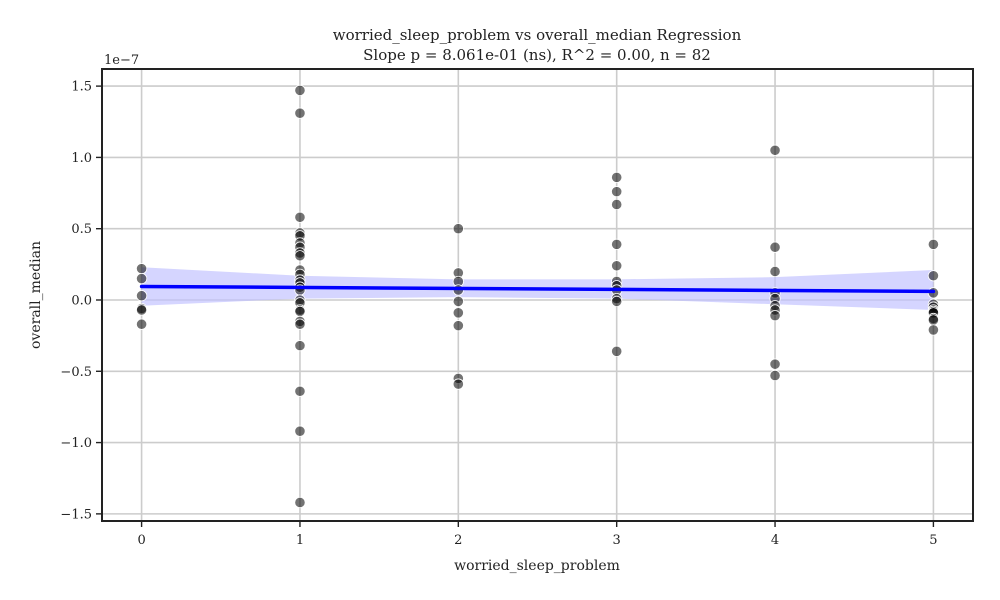 Image resolution: width=1000 pixels, height=600 pixels. Describe the element at coordinates (36, 295) in the screenshot. I see `y-axis-label: overall_median` at that location.